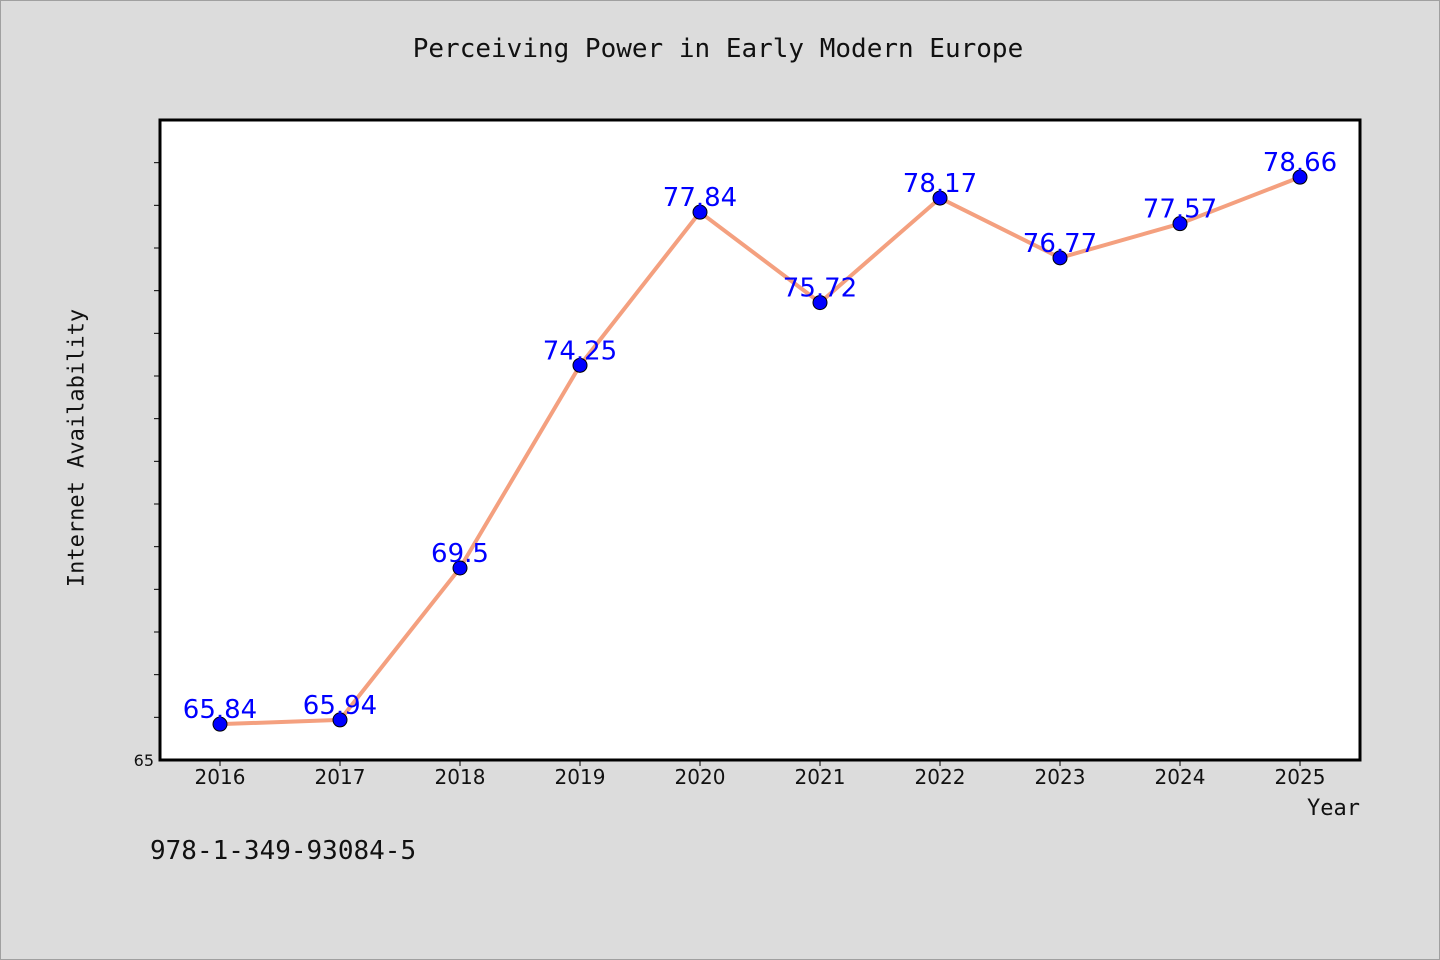  Describe the element at coordinates (940, 184) in the screenshot. I see `data-label: 78.17` at that location.